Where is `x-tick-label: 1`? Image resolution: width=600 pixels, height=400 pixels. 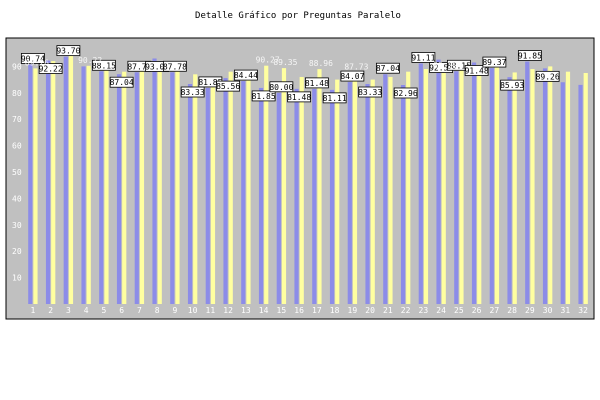 x-tick-label: 1 is located at coordinates (32, 310).